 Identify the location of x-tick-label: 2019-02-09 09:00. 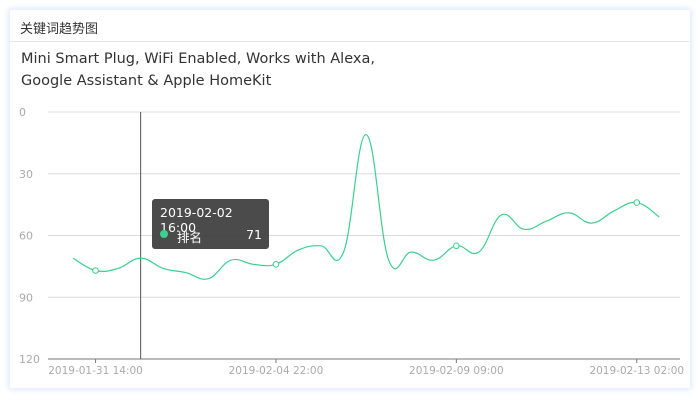
(456, 371).